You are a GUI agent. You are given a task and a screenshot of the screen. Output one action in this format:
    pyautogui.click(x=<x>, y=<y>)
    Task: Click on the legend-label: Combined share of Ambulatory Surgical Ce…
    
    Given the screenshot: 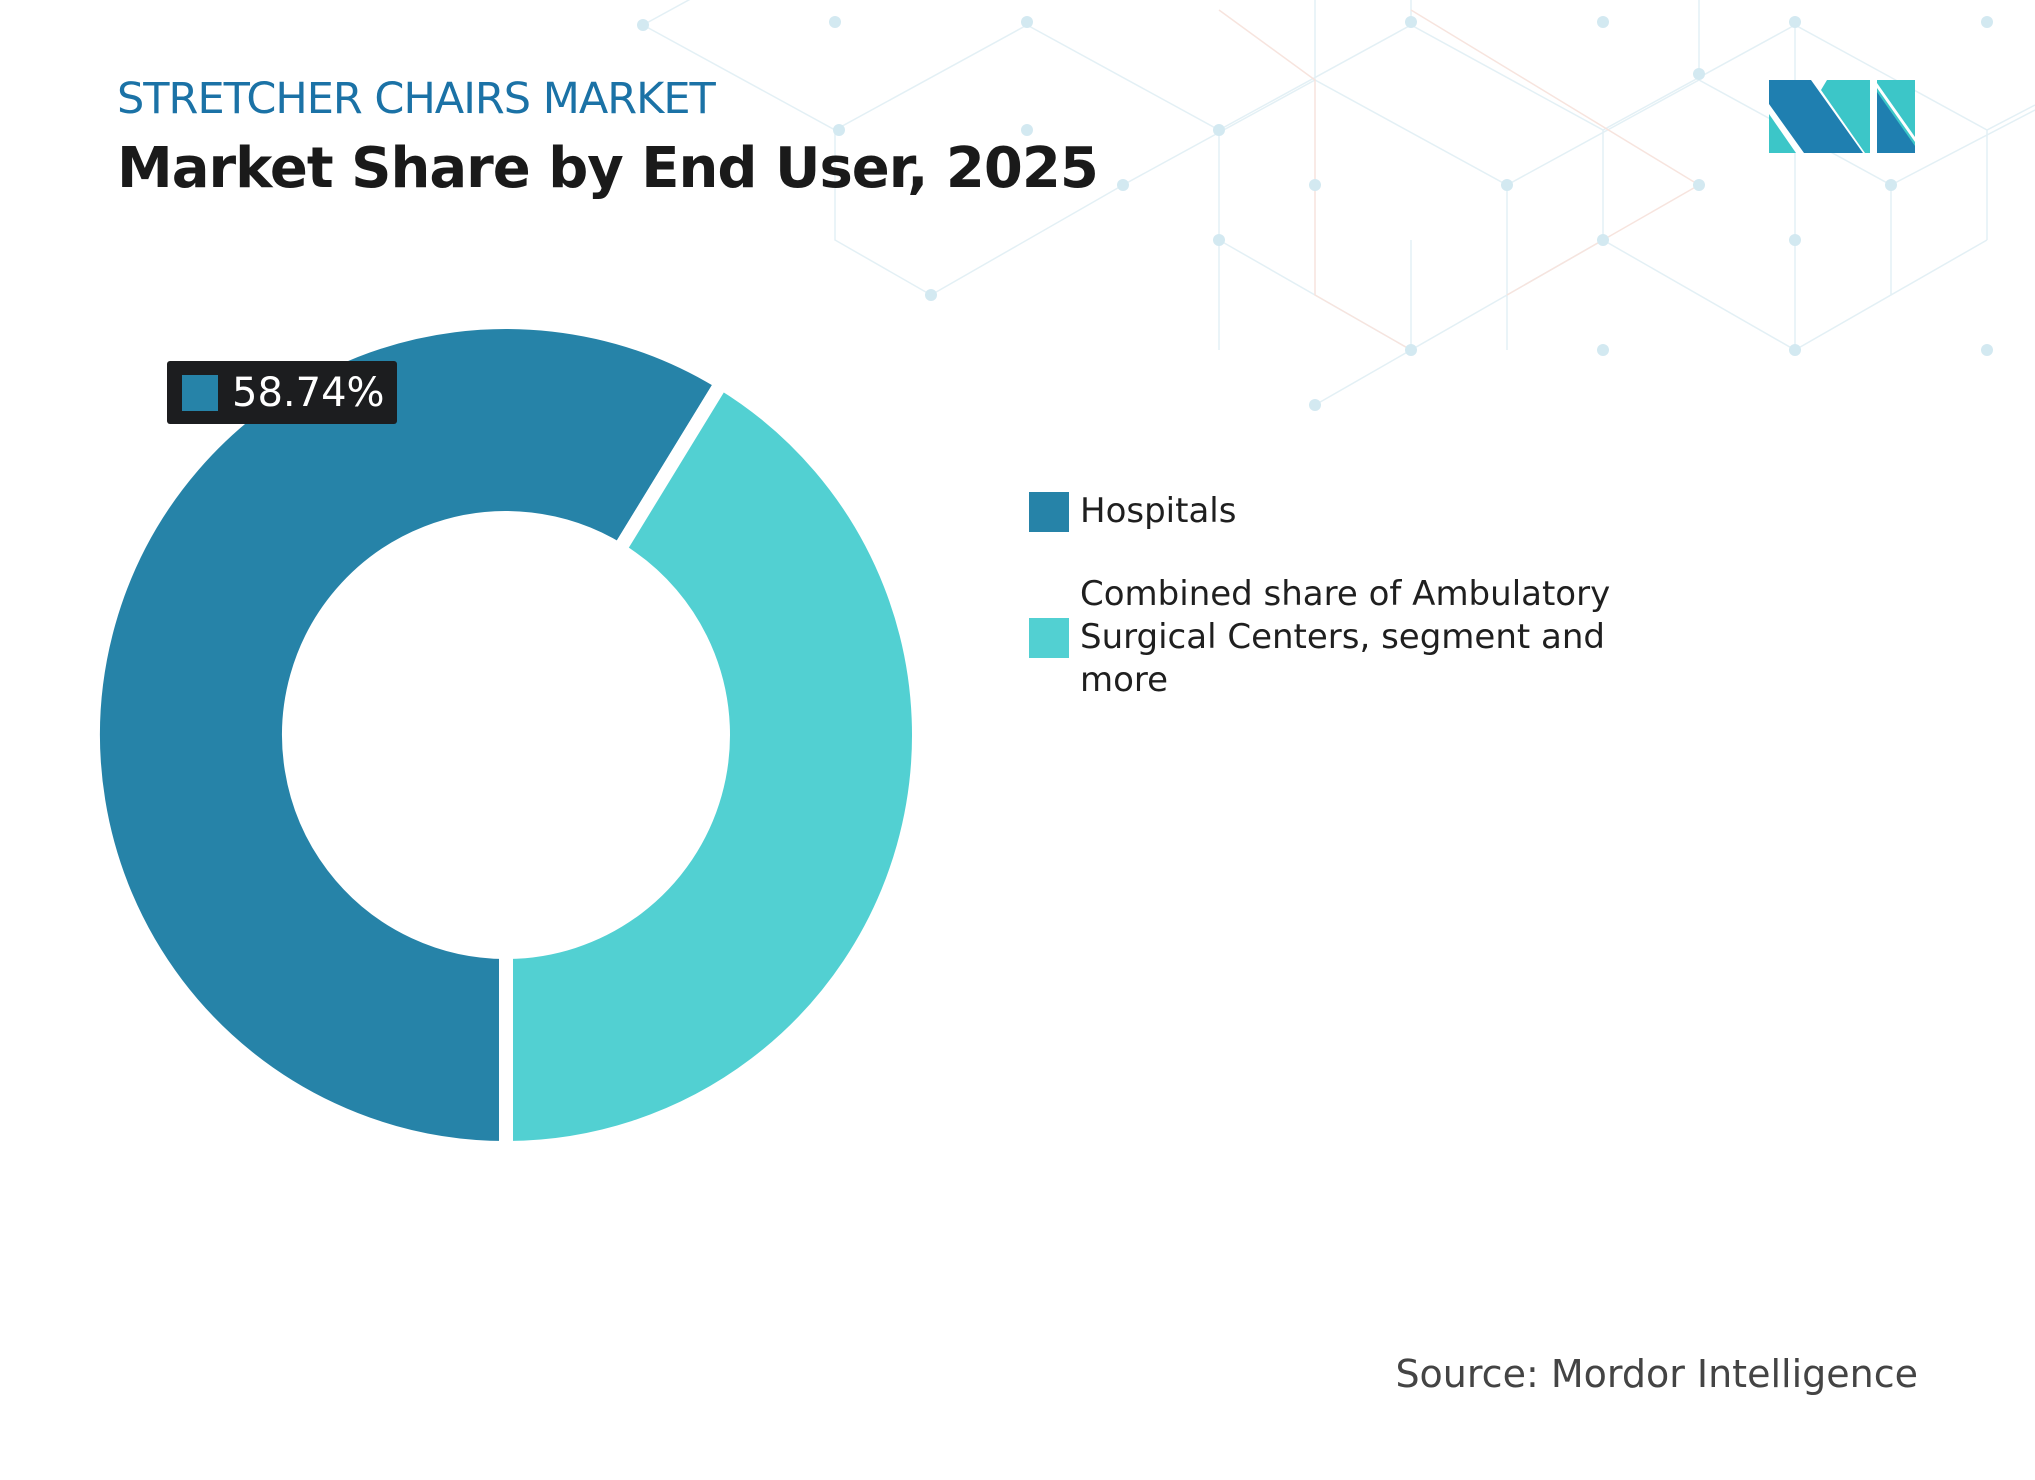 What is the action you would take?
    pyautogui.click(x=1345, y=637)
    